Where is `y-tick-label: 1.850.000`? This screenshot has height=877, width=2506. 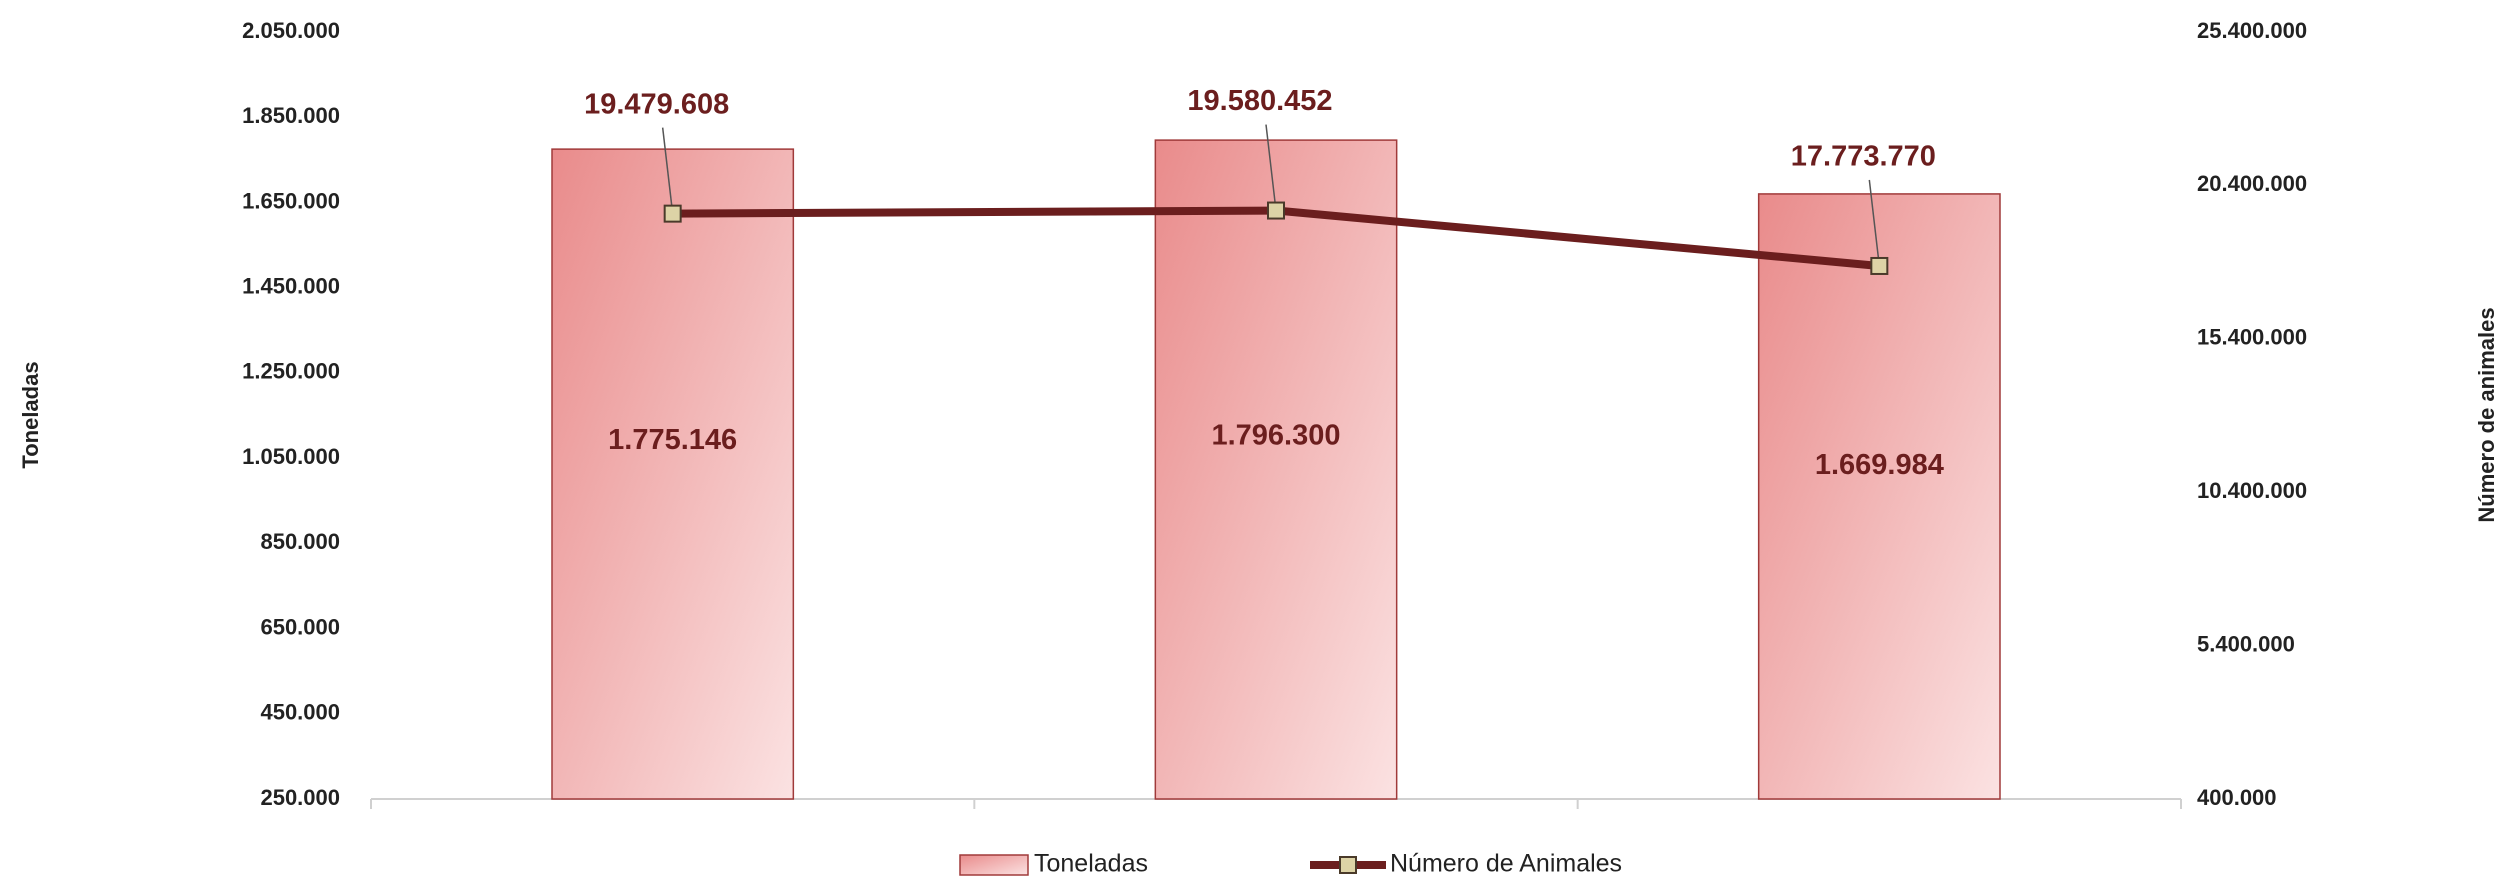 y-tick-label: 1.850.000 is located at coordinates (291, 115).